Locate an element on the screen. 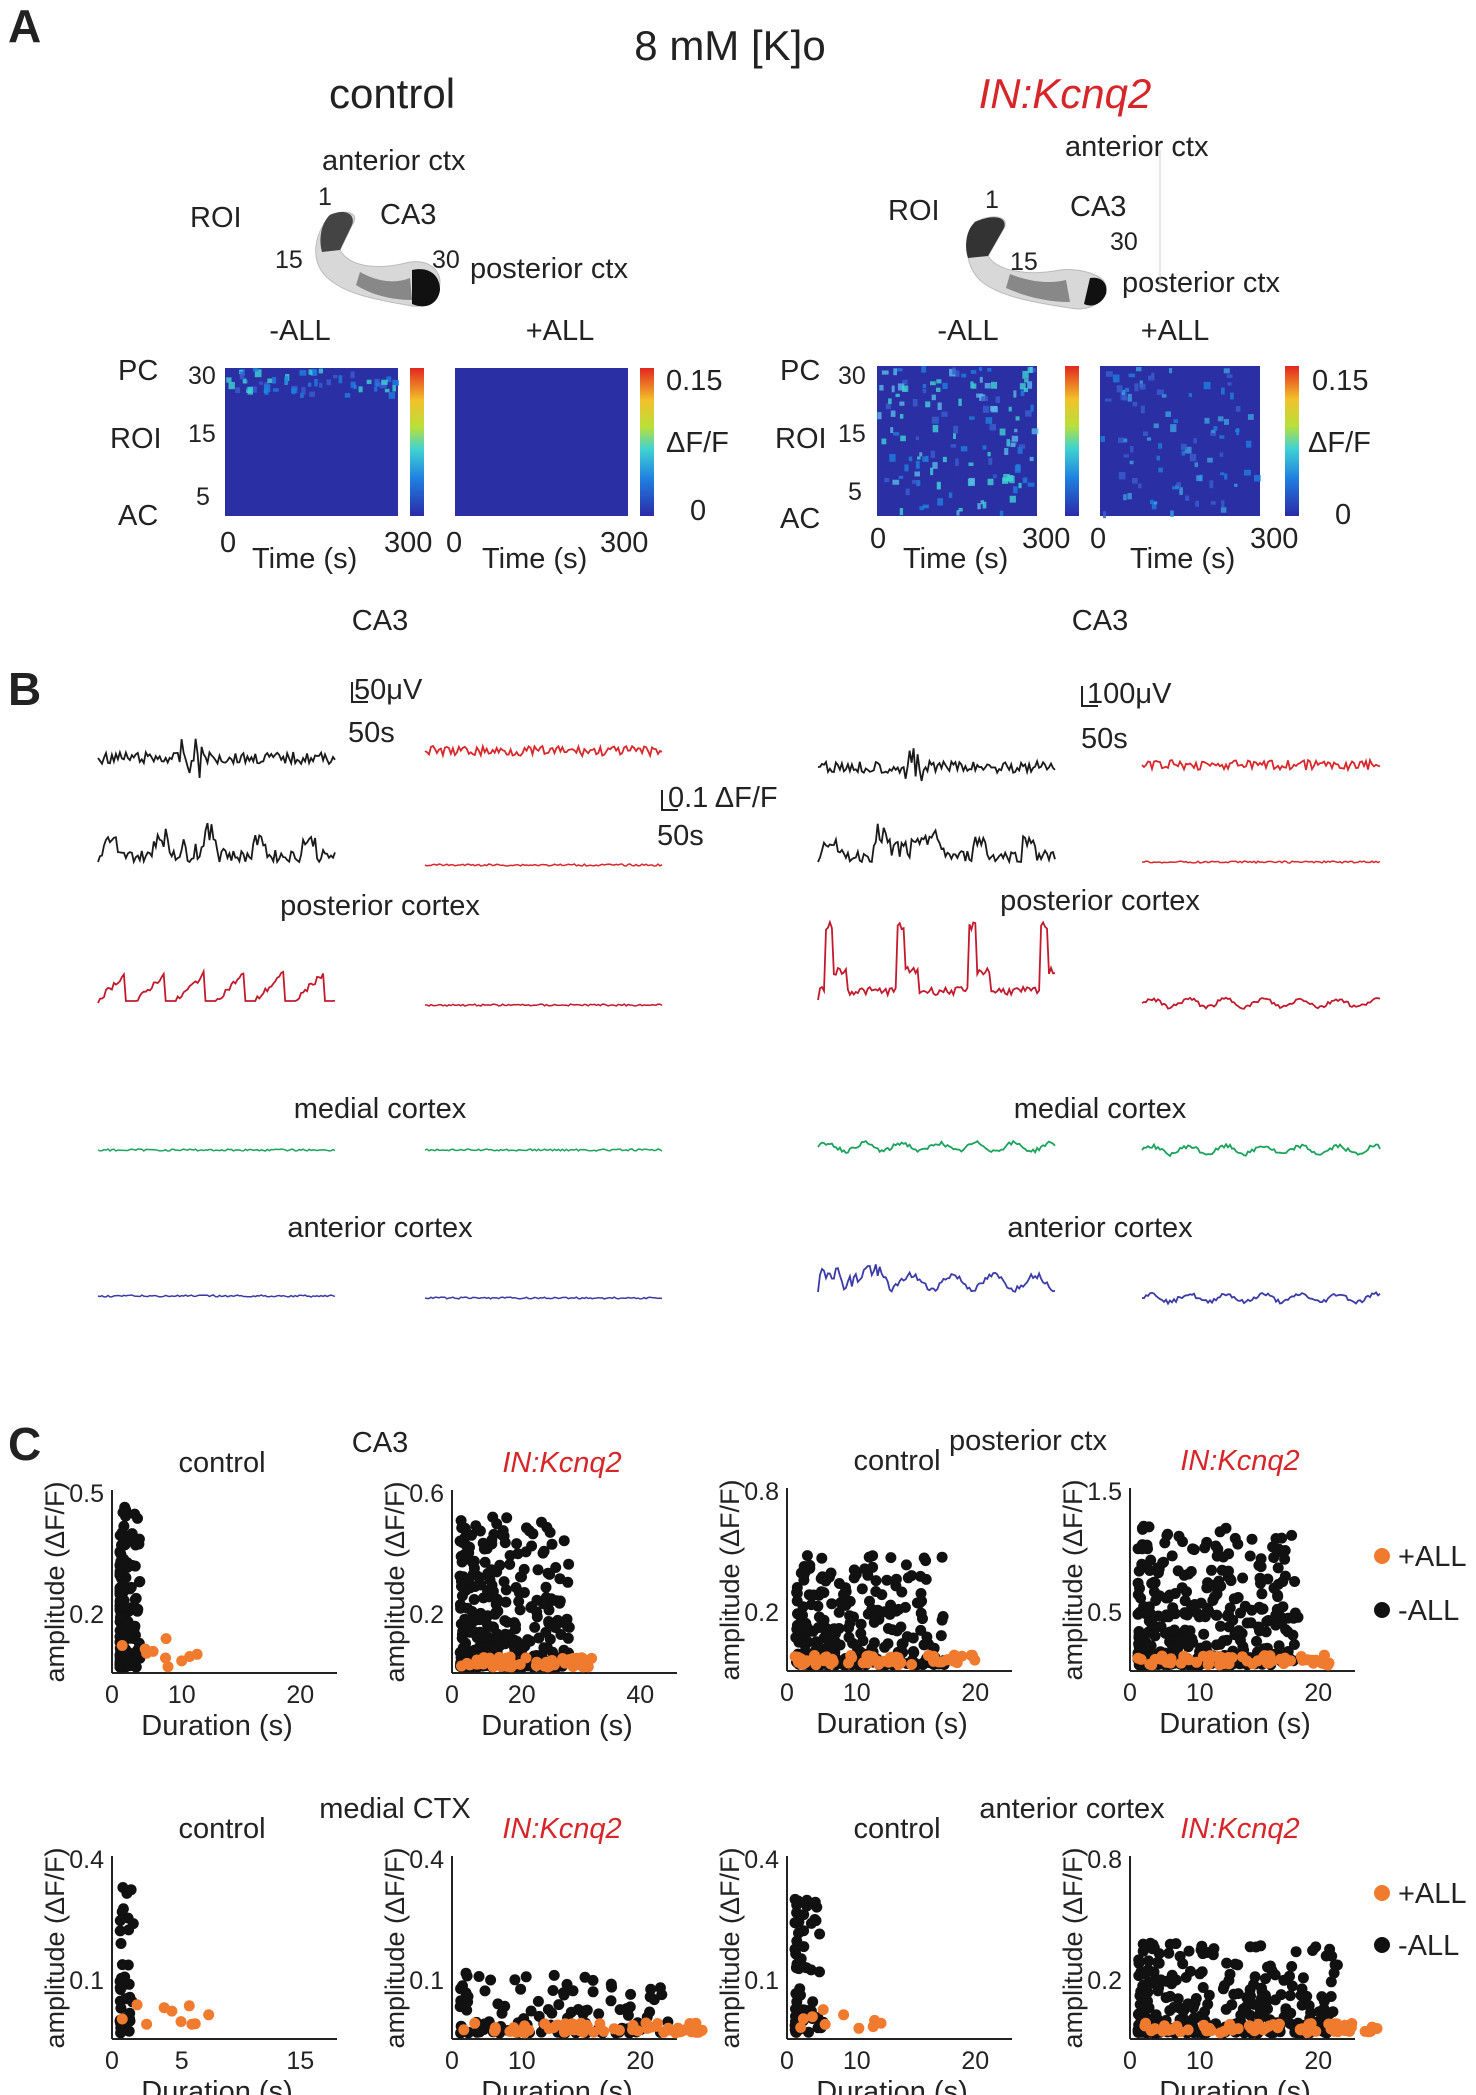 This screenshot has width=1476, height=2095. region-label-medial-control: medial cortex is located at coordinates (380, 1109).